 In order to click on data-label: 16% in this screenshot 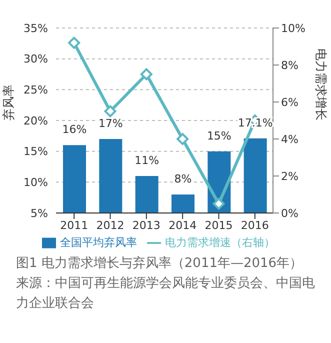, I will do `click(74, 129)`.